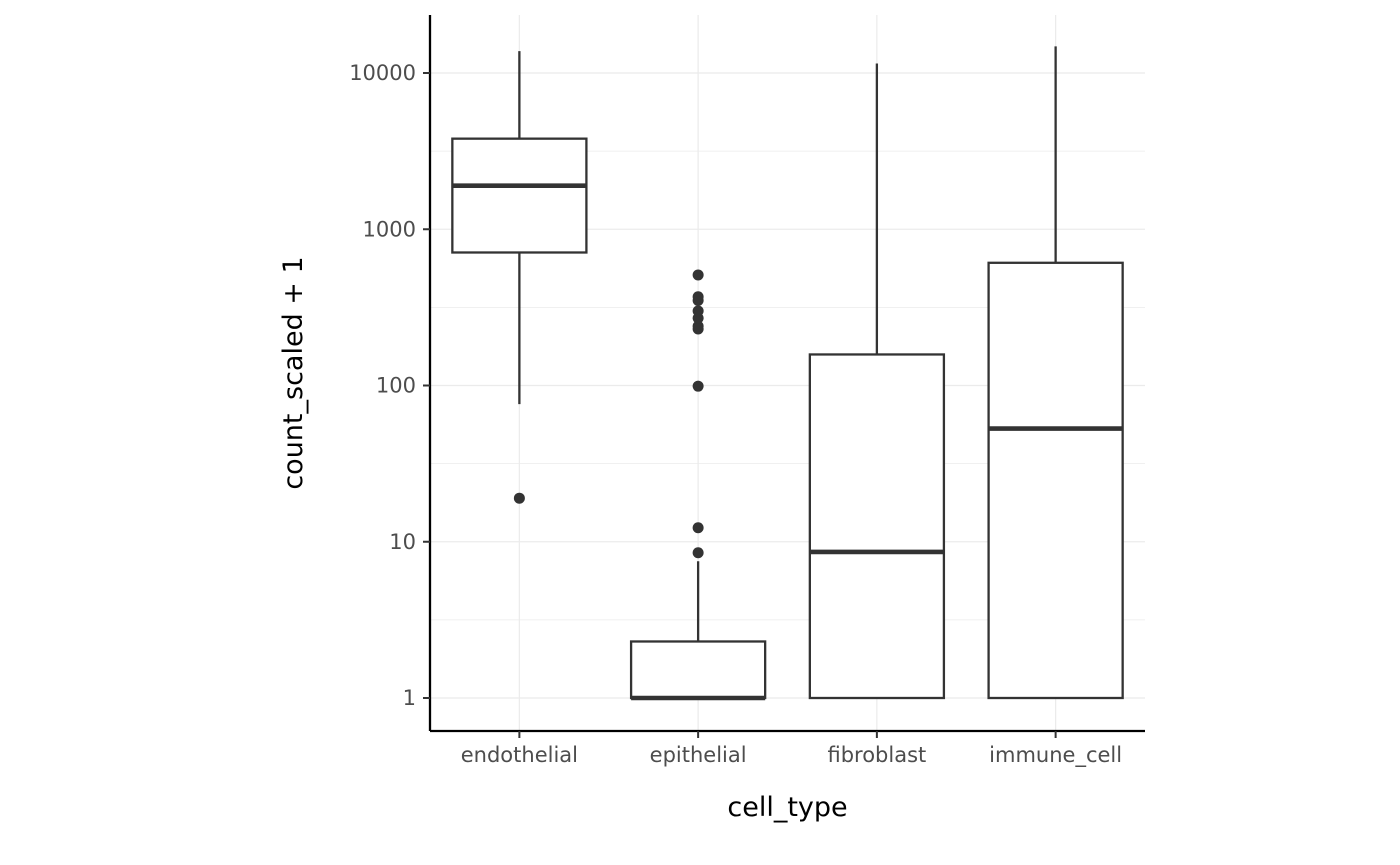 This screenshot has height=865, width=1400. Describe the element at coordinates (876, 755) in the screenshot. I see `x-tick-label: fibroblast` at that location.